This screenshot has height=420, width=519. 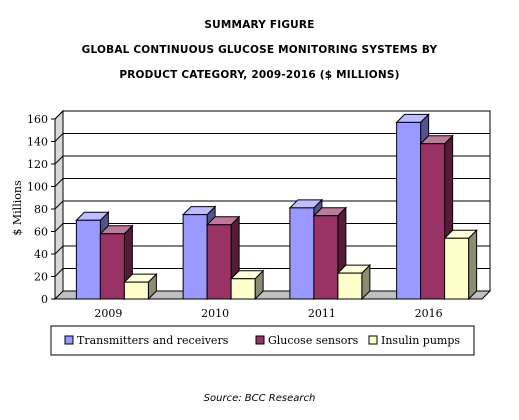 I want to click on y-tick-label: 0, so click(x=44, y=299).